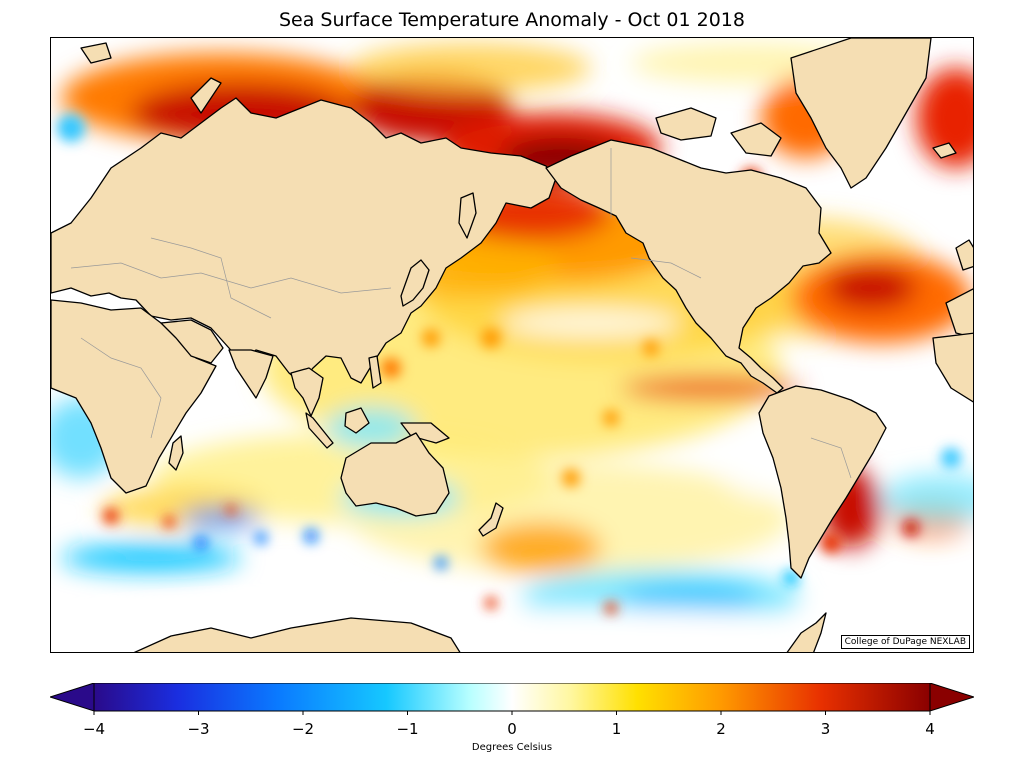  Describe the element at coordinates (964, 255) in the screenshot. I see `british-isles` at that location.